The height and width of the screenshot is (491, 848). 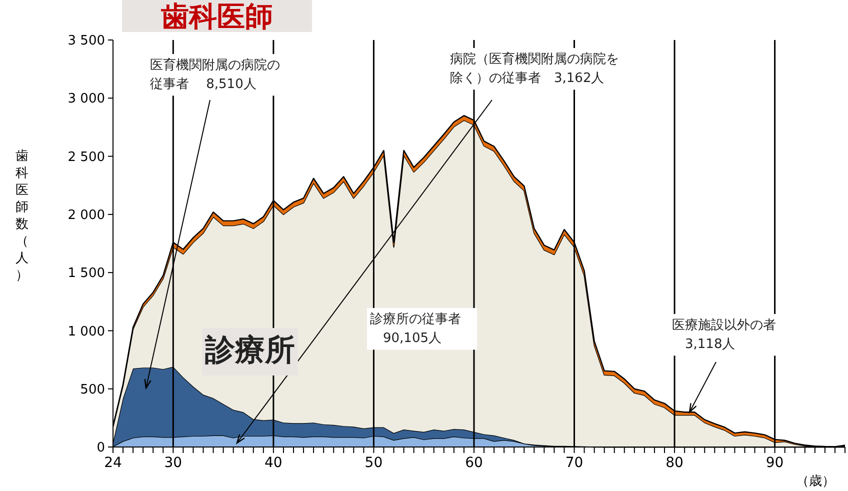 What do you see at coordinates (86, 99) in the screenshot?
I see `y-tick-label: 3 000` at bounding box center [86, 99].